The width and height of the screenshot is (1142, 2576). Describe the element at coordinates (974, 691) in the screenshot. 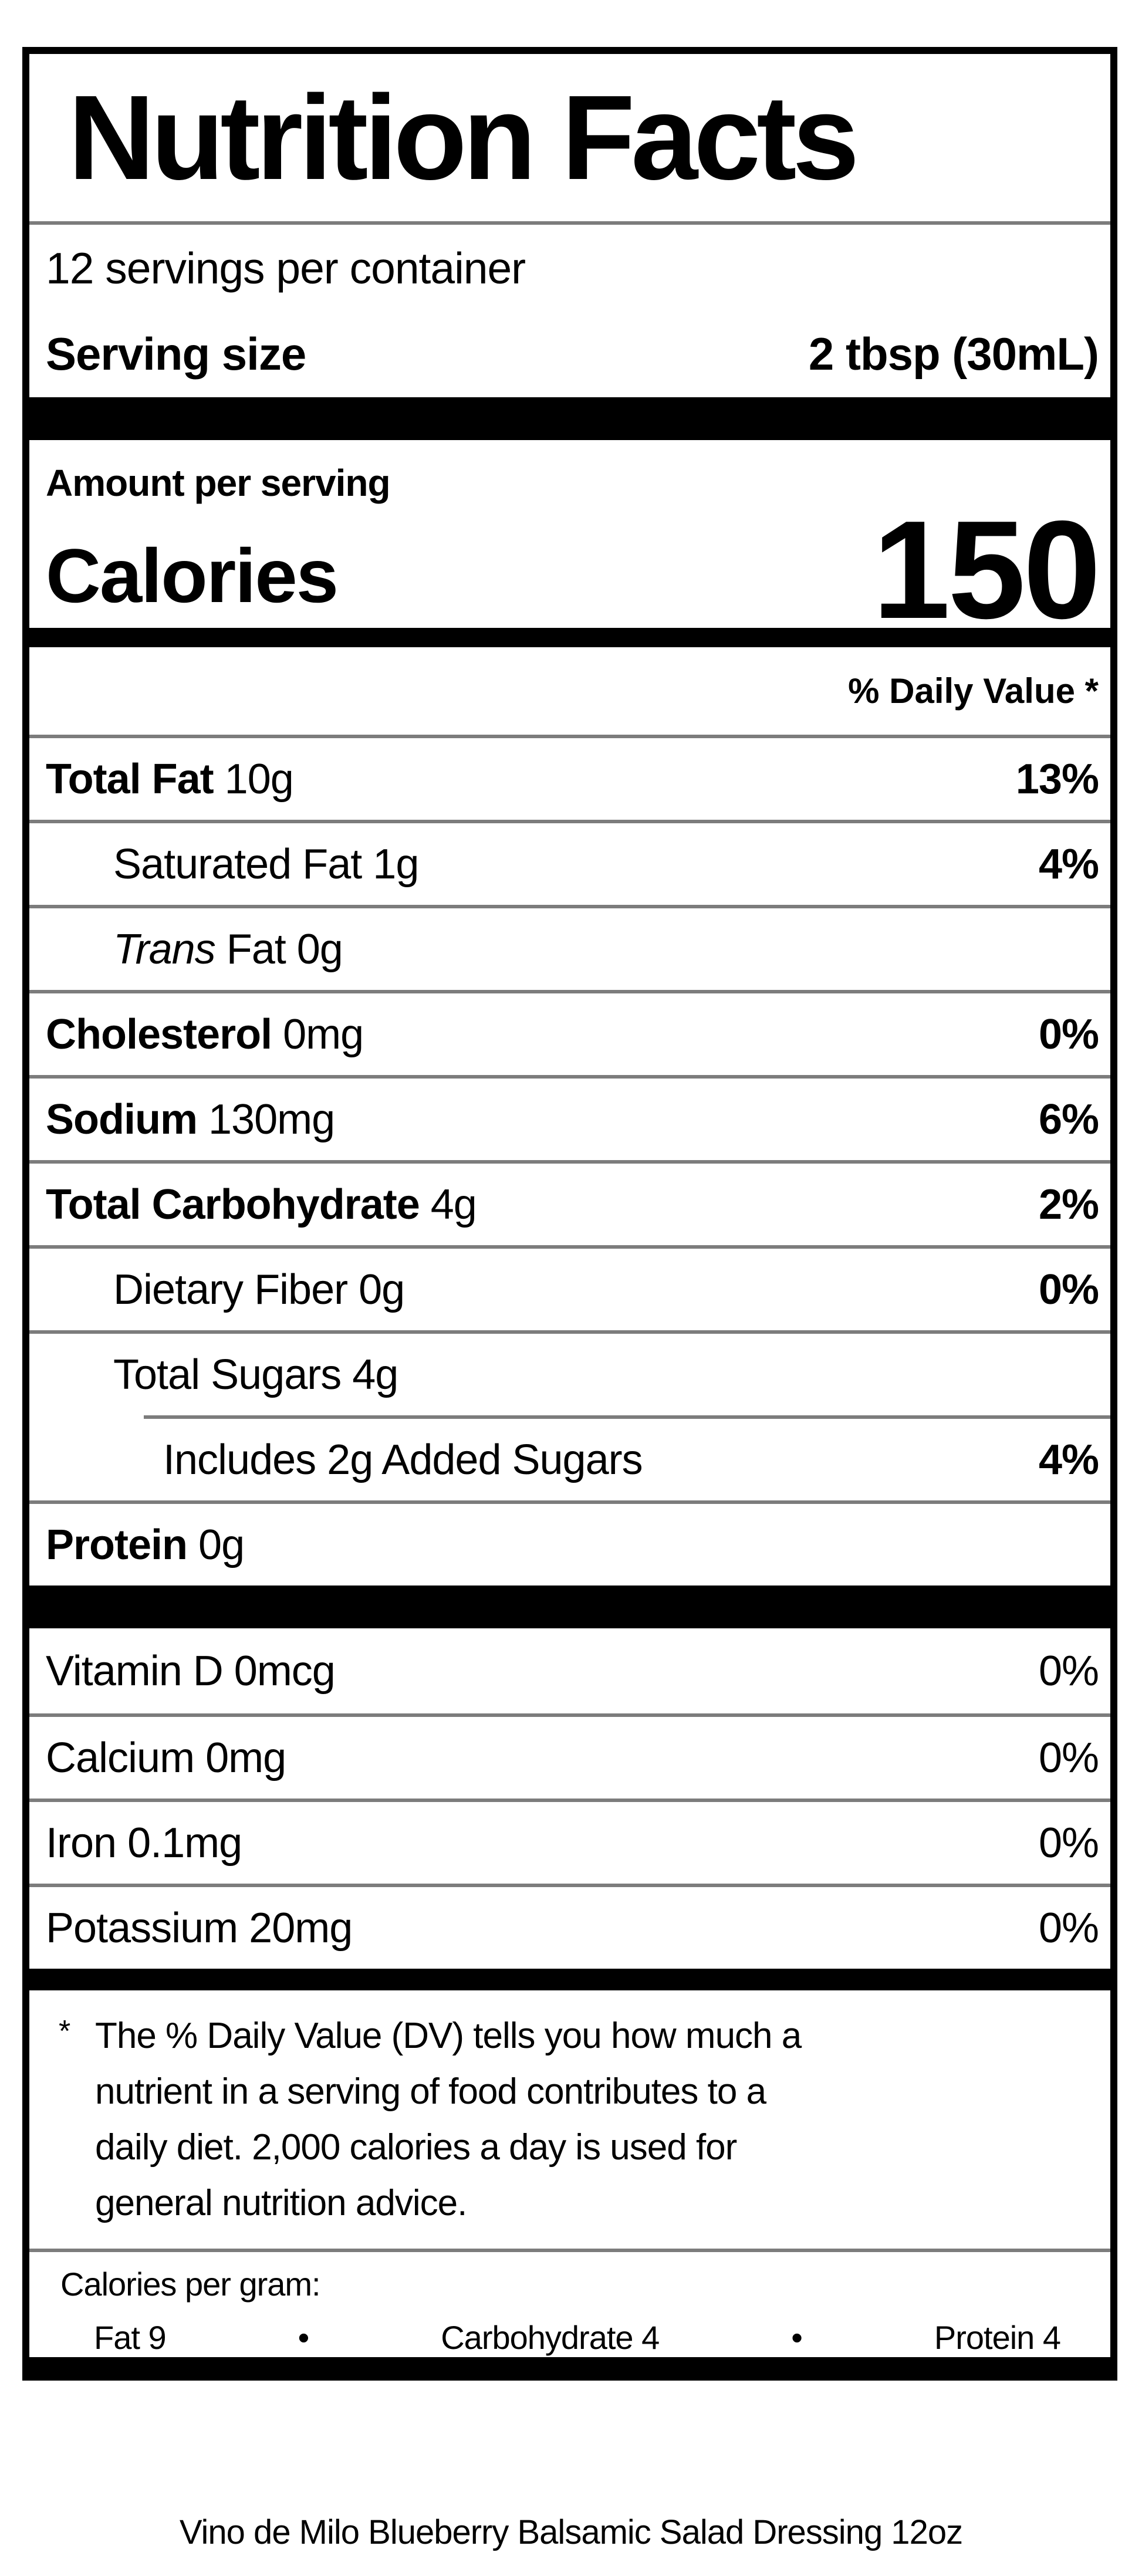

I see `daily-value-header-text: % Daily Value *` at that location.